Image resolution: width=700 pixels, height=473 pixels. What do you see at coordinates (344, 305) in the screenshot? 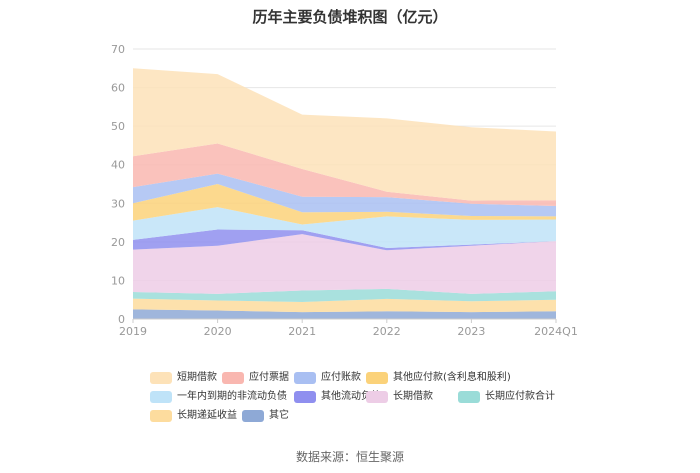
I see `area-长期递延收益` at bounding box center [344, 305].